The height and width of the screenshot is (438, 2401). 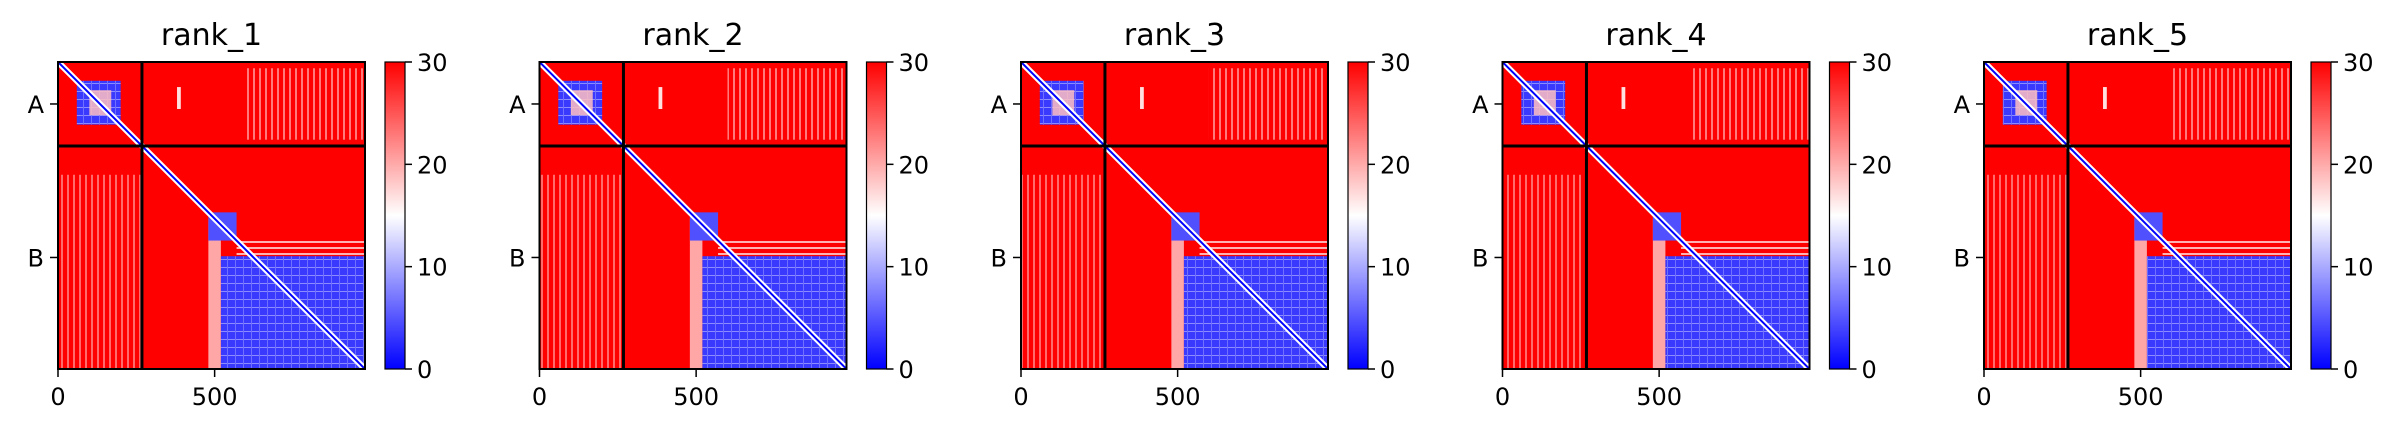 What do you see at coordinates (1655, 35) in the screenshot?
I see `panel-title: rank_4` at bounding box center [1655, 35].